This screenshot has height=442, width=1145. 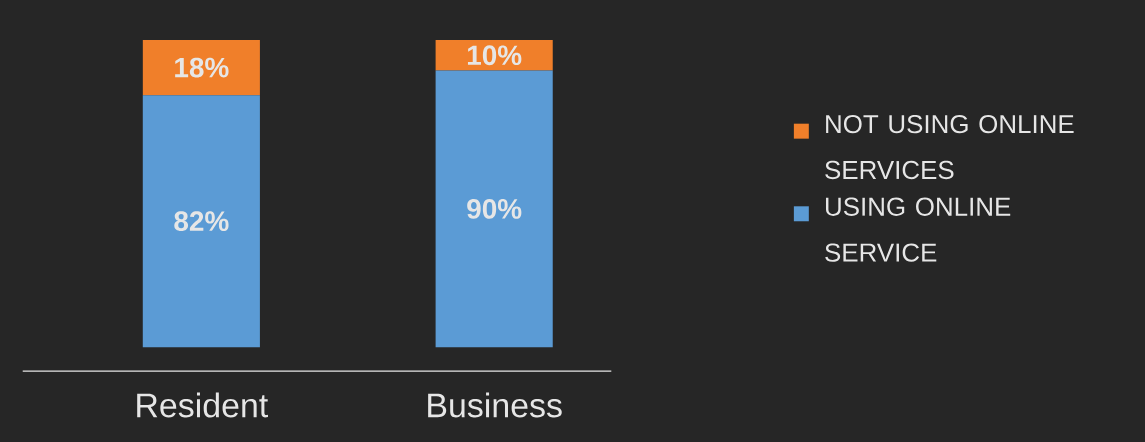 What do you see at coordinates (949, 147) in the screenshot?
I see `legend-label: NOT USING ONLINE SERVICES` at bounding box center [949, 147].